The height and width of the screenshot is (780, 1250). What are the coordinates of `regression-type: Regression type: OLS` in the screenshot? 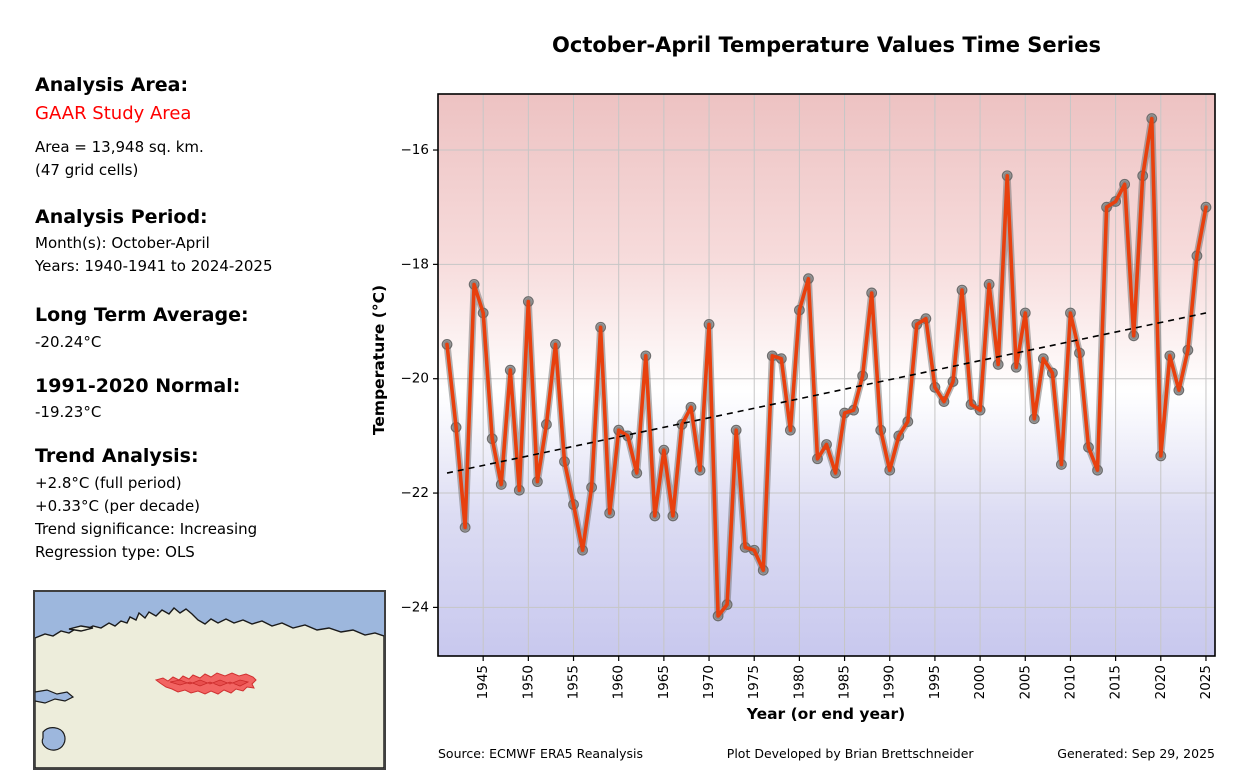 It's located at (115, 552).